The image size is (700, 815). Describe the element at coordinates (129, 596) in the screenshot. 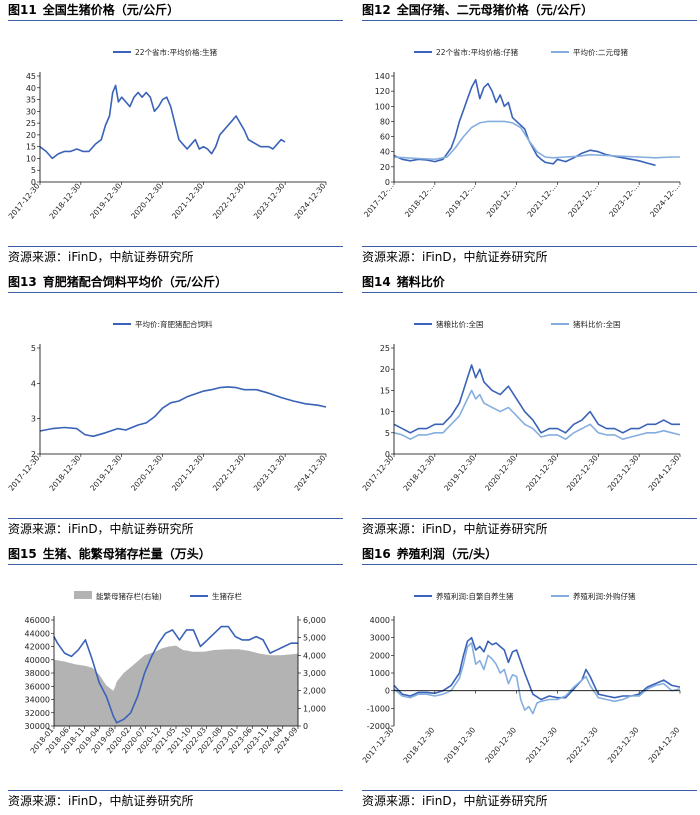

I see `legend-label: 能繁母猪存栏(右轴)` at that location.